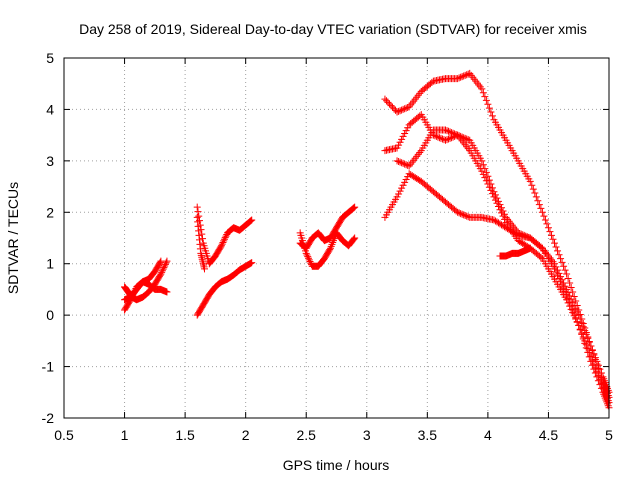 This screenshot has width=640, height=480. Describe the element at coordinates (50, 212) in the screenshot. I see `y-tick-label: 2` at that location.